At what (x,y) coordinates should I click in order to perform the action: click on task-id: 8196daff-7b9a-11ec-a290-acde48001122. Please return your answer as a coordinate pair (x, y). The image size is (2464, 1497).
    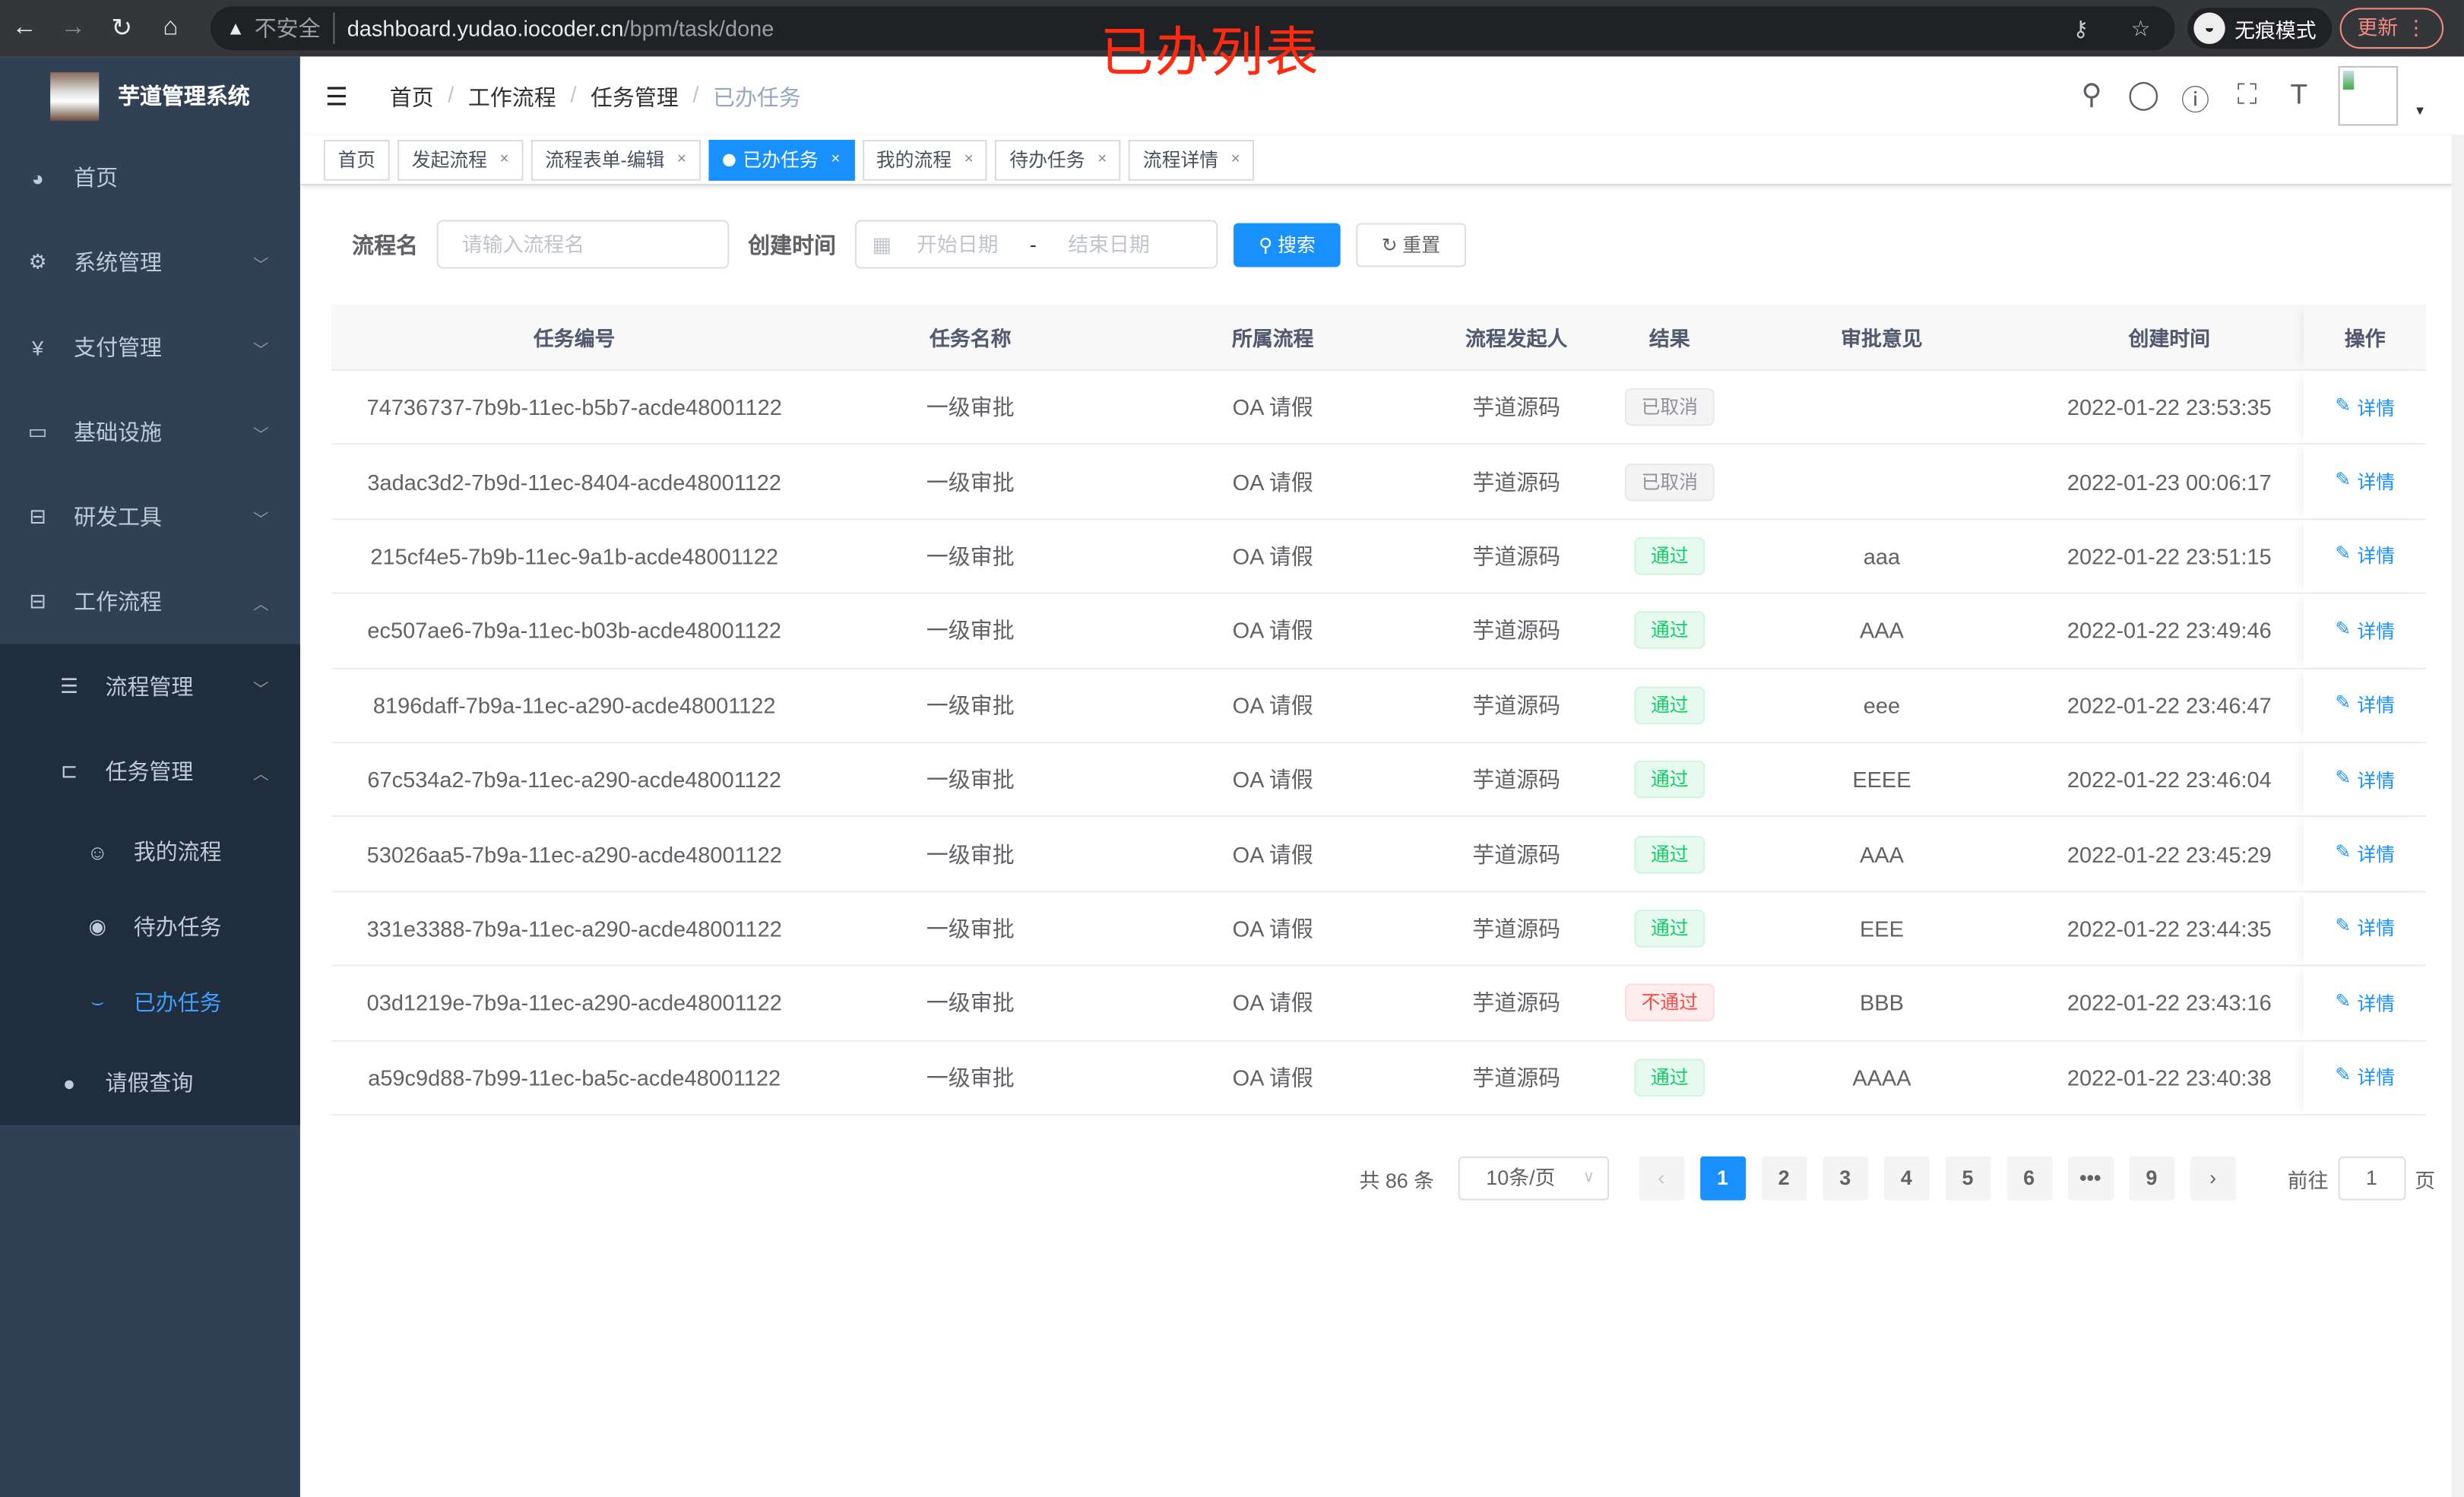
    Looking at the image, I should click on (574, 705).